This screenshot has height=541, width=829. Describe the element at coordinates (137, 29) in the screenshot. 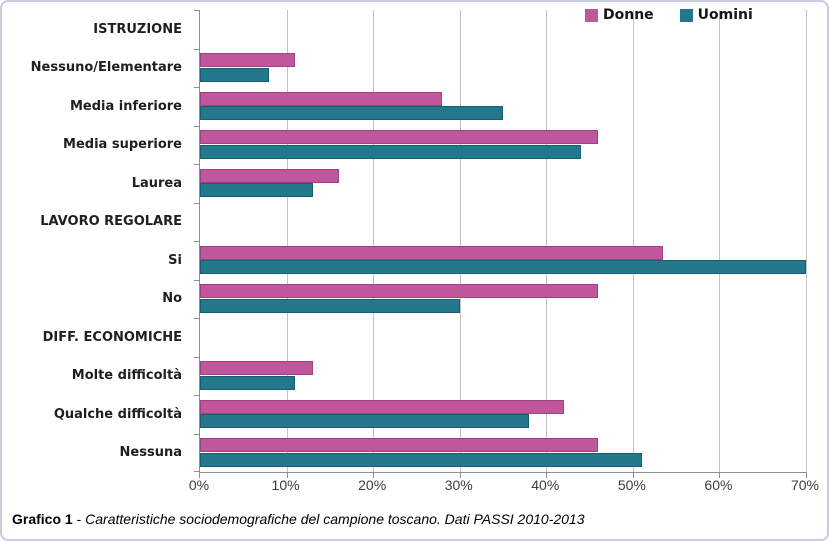

I see `category-label: ISTRUZIONE` at that location.